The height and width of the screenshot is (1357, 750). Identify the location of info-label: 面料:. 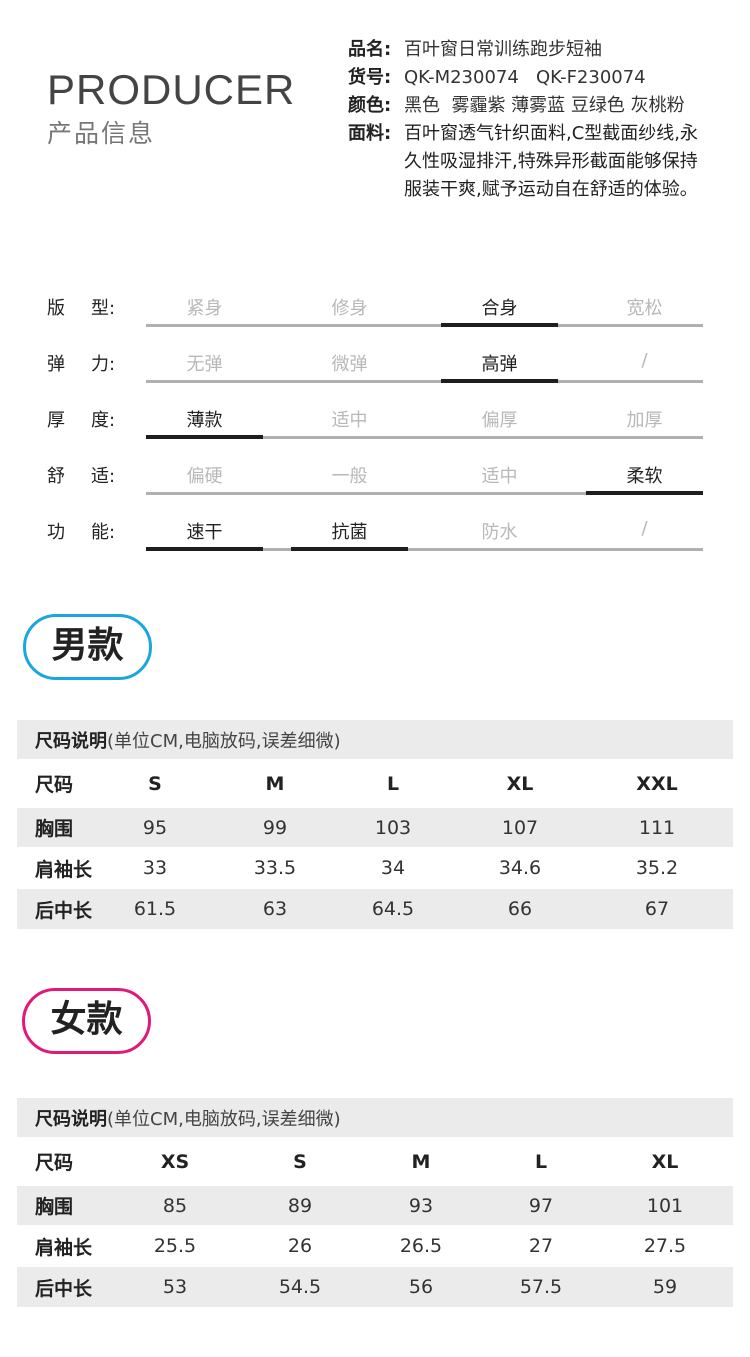
(370, 133).